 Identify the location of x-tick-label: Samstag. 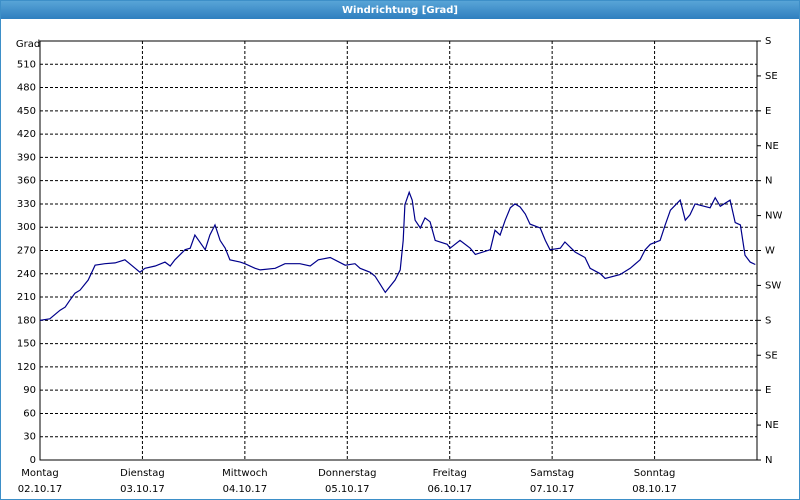
(552, 473).